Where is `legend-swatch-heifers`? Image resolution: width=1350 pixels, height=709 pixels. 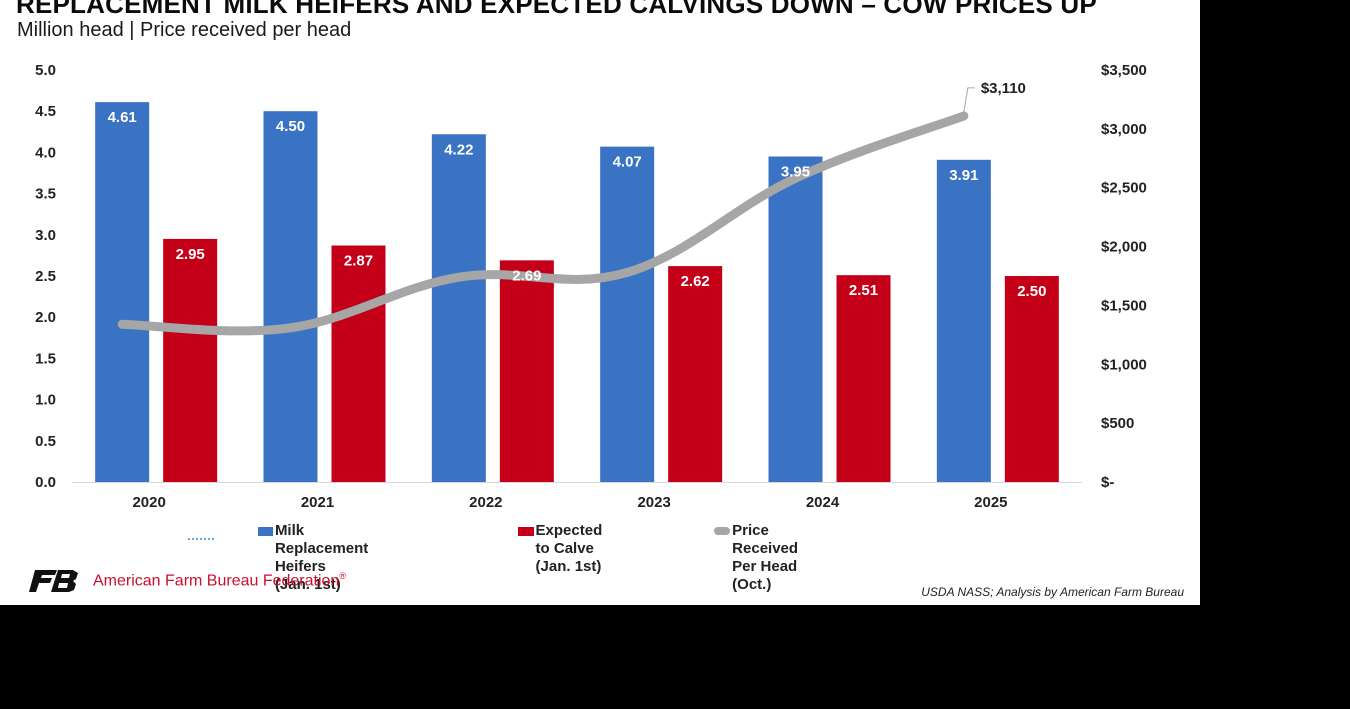
legend-swatch-heifers is located at coordinates (265, 531).